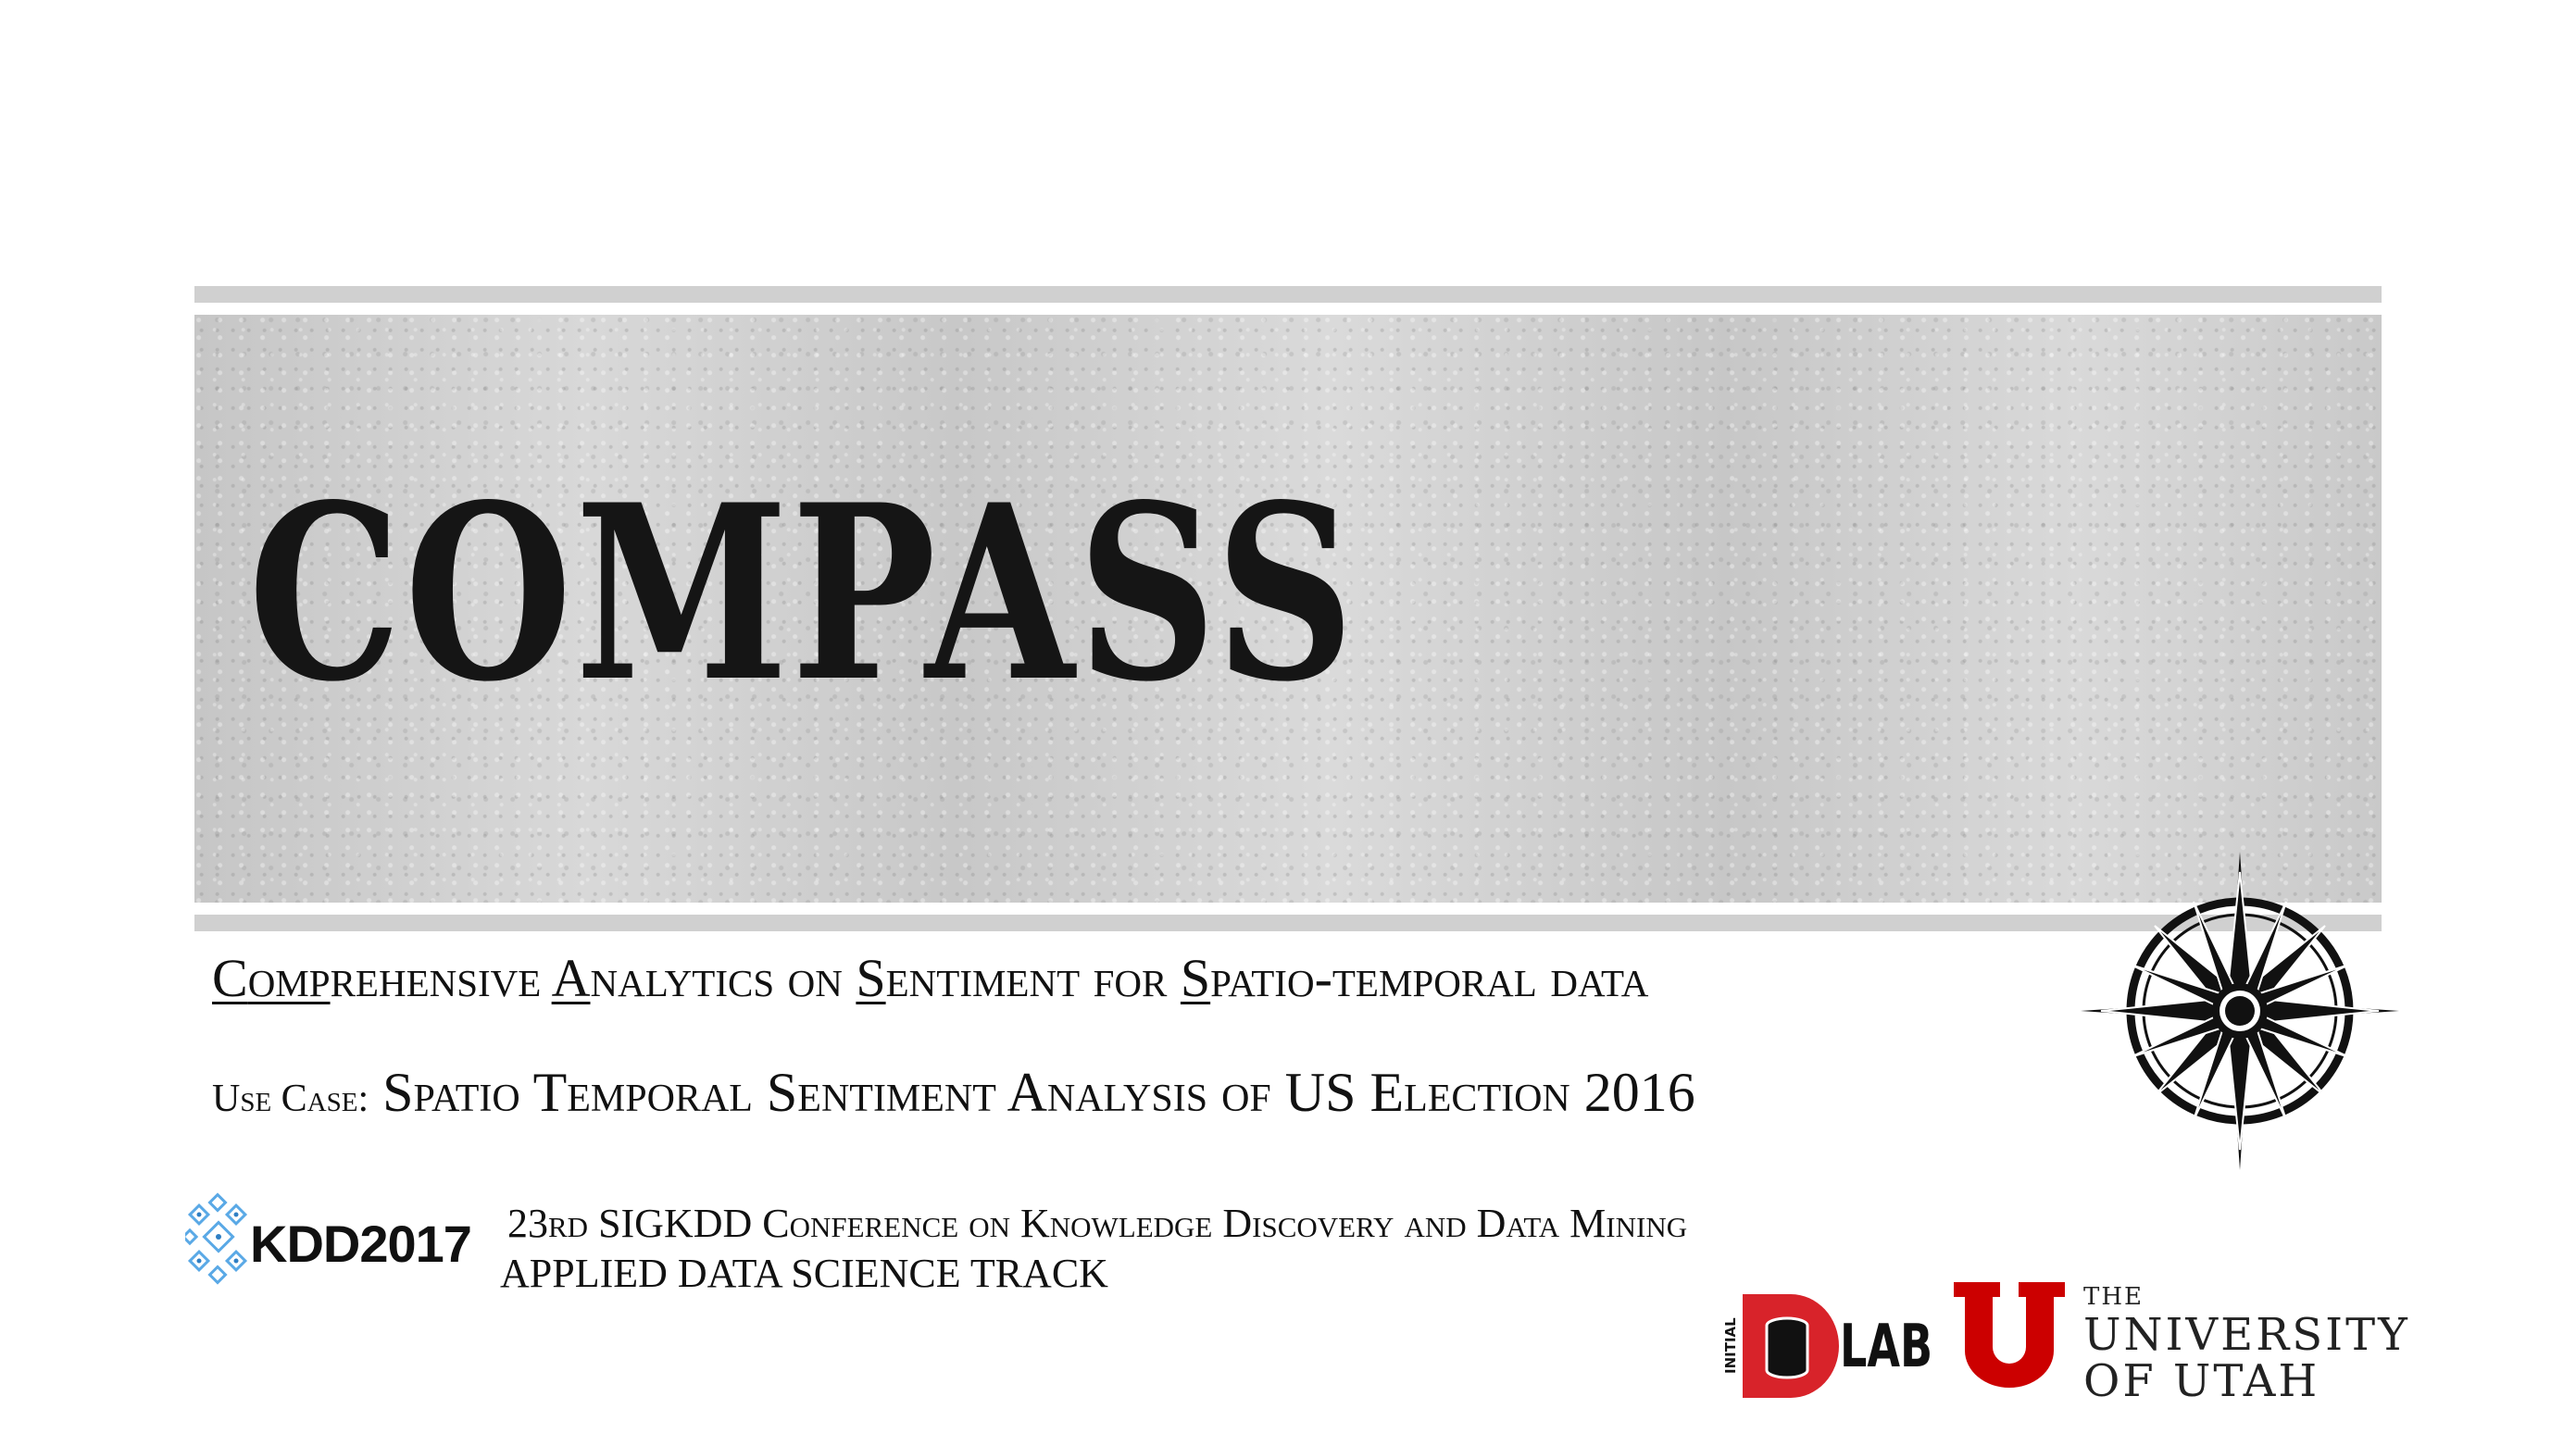  What do you see at coordinates (2247, 1335) in the screenshot?
I see `utah-university: UNIVERSITY` at bounding box center [2247, 1335].